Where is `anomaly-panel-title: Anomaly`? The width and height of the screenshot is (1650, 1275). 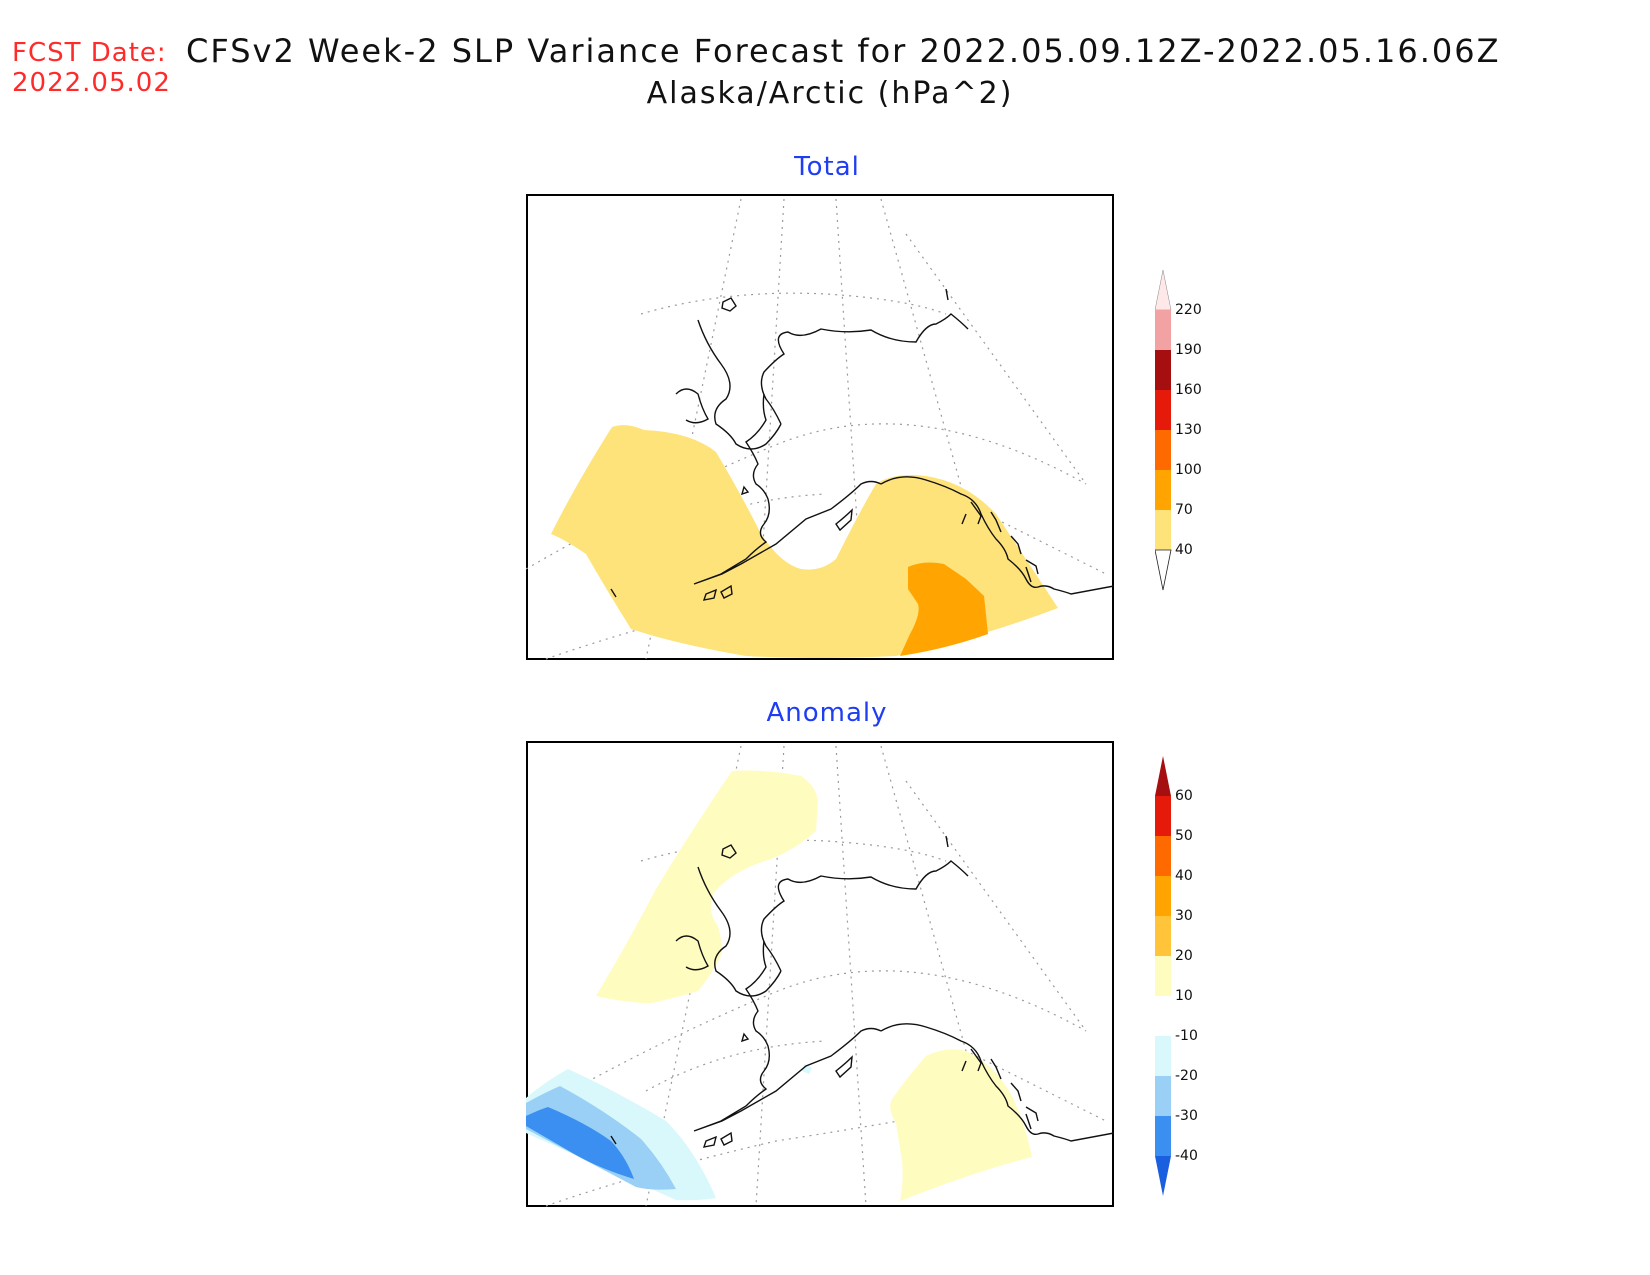
anomaly-panel-title: Anomaly is located at coordinates (827, 713).